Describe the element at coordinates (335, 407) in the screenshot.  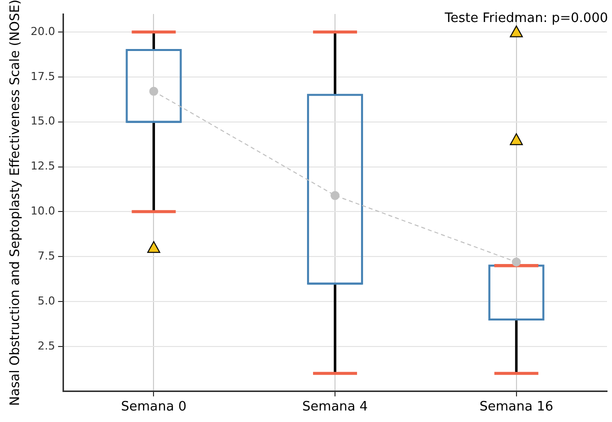
I see `x-tick-label: Semana 4` at that location.